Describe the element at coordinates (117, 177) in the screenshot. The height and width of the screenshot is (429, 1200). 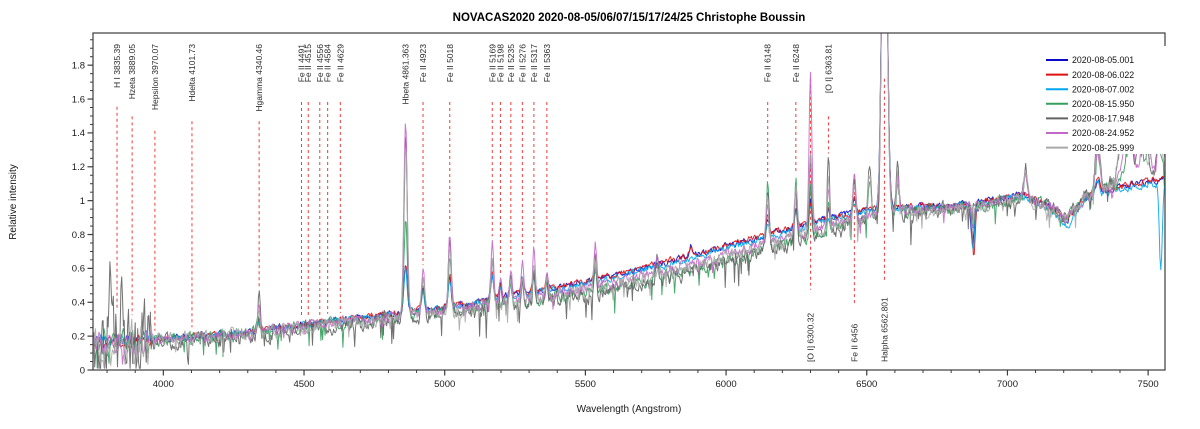
I see `spectral-line-annotation: H I 3835.39` at that location.